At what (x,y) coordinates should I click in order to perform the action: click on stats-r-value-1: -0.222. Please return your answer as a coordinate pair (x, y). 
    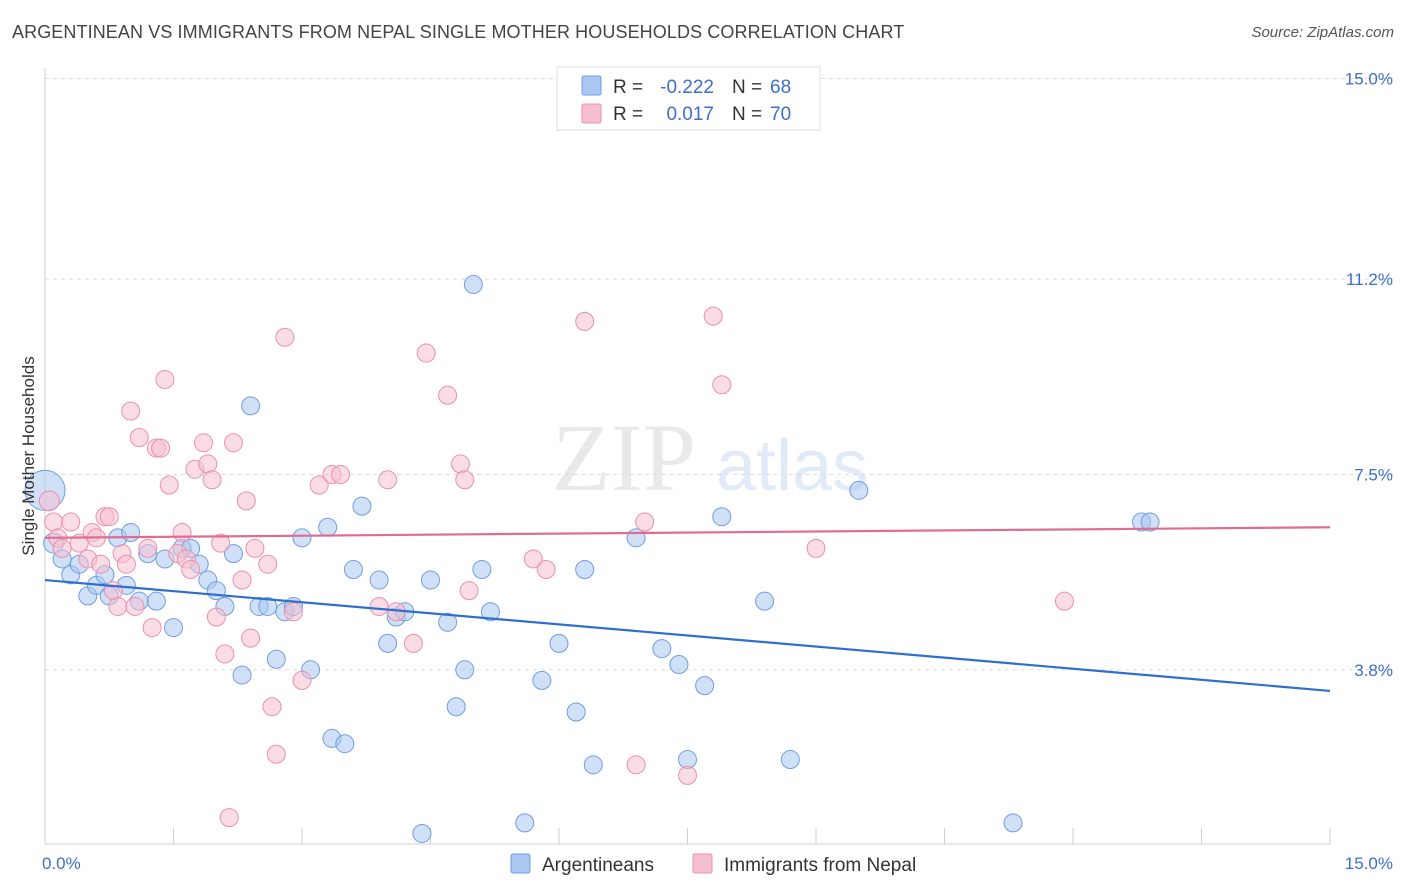
    Looking at the image, I should click on (687, 87).